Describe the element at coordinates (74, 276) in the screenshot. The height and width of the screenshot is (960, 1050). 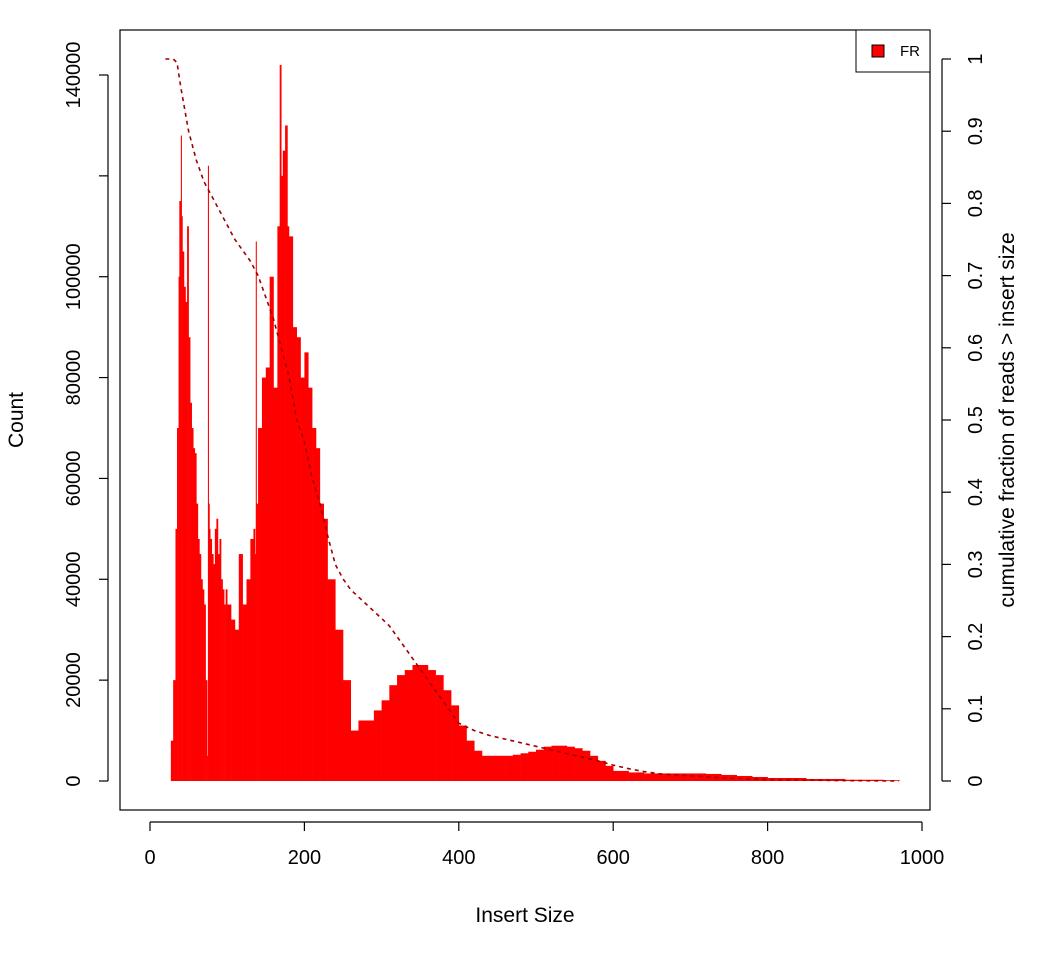
I see `y-tick-label: 100000` at that location.